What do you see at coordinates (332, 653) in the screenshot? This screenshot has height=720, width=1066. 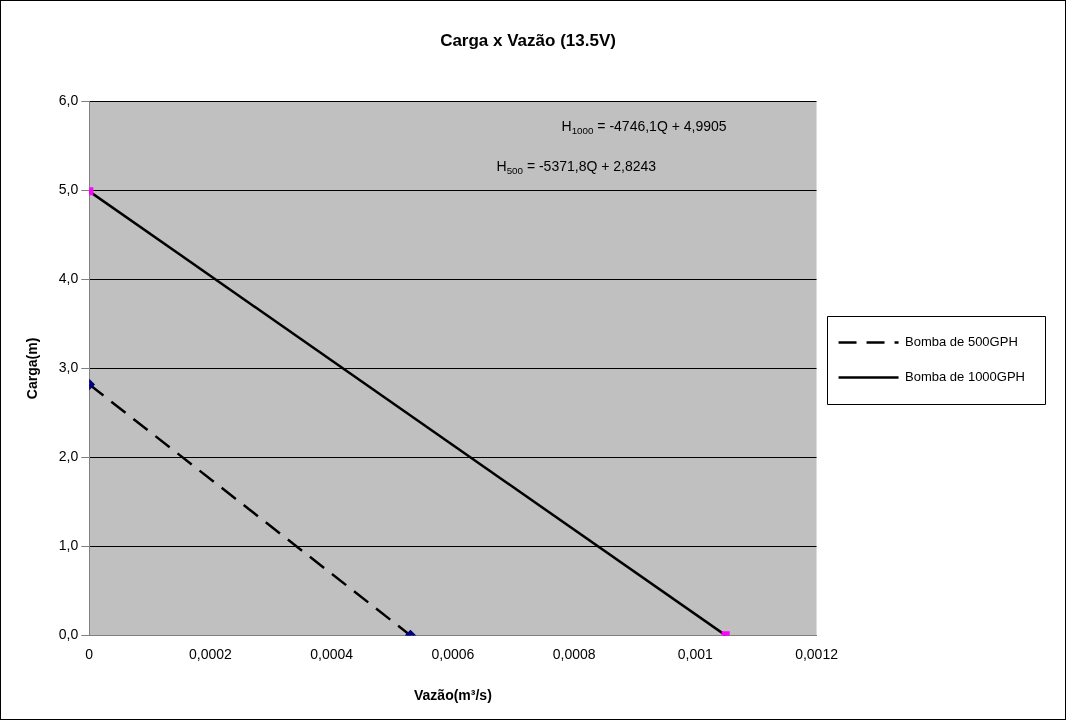 I see `x-tick-label: 0,0004` at bounding box center [332, 653].